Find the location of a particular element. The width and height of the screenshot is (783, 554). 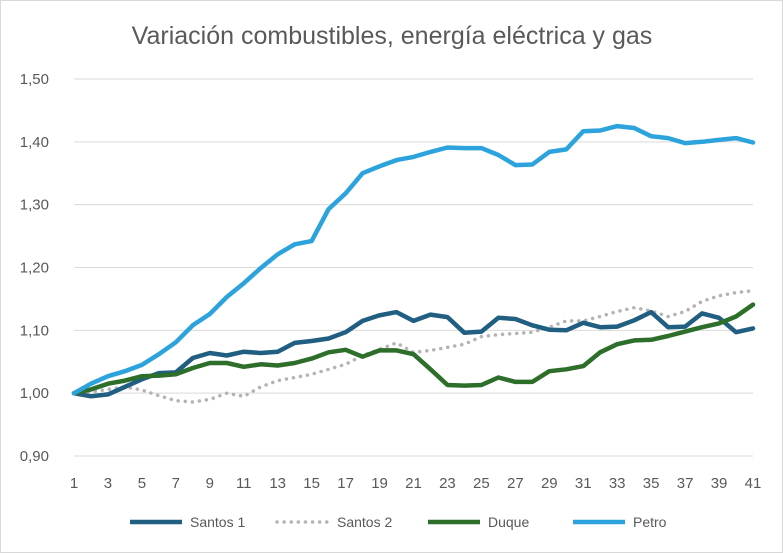

y-tick-label: 1,20 is located at coordinates (34, 268).